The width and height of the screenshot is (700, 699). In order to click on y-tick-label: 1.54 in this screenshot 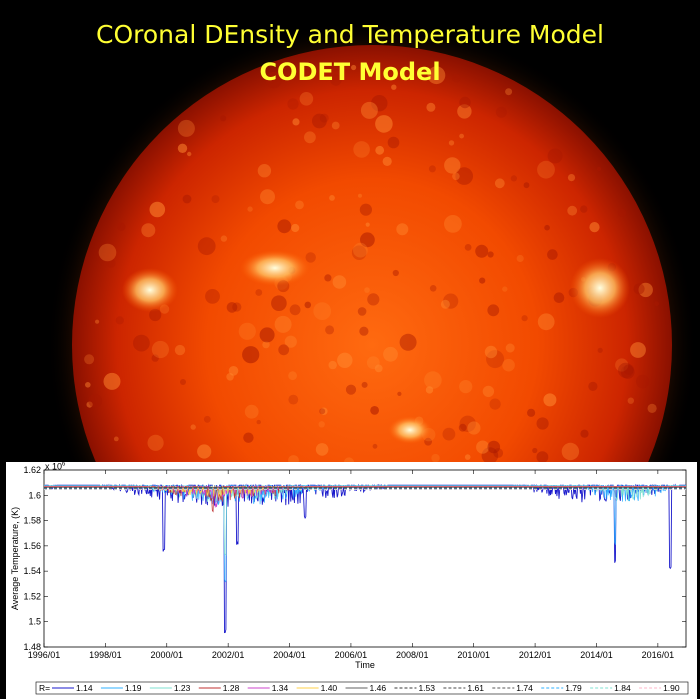, I will do `click(32, 571)`.